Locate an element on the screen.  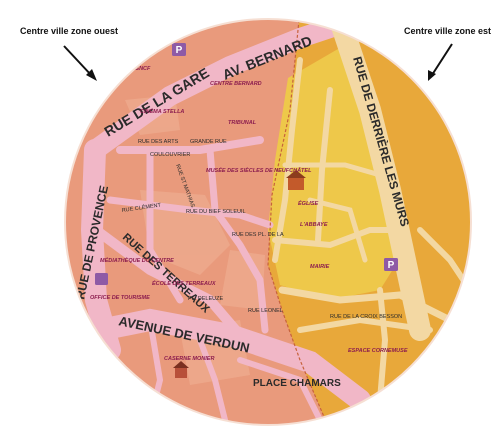
street-rue-leonel: RUE LEONEL is located at coordinates (265, 311).